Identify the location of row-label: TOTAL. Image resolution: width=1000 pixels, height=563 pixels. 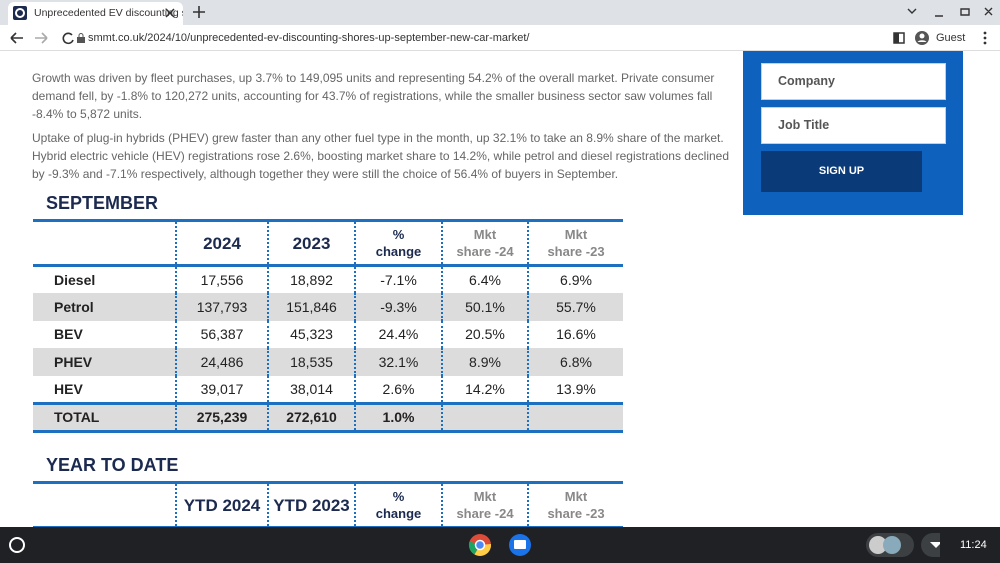
(77, 417).